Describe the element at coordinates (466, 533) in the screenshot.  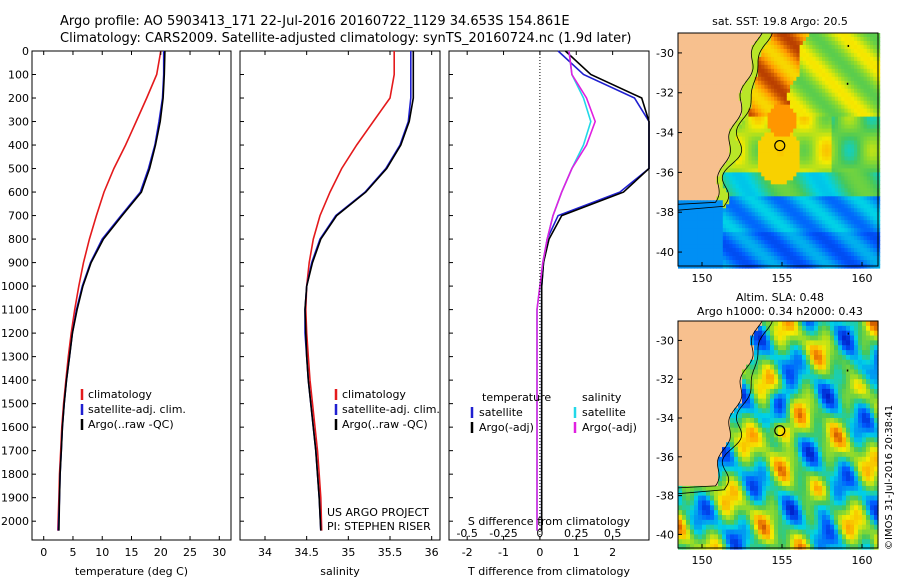
I see `s-tick-label: -0.5` at that location.